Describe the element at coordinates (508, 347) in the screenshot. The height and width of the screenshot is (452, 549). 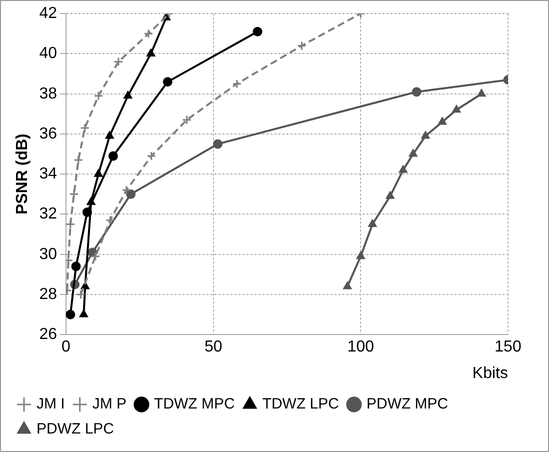
I see `x-tick-label: 150` at that location.